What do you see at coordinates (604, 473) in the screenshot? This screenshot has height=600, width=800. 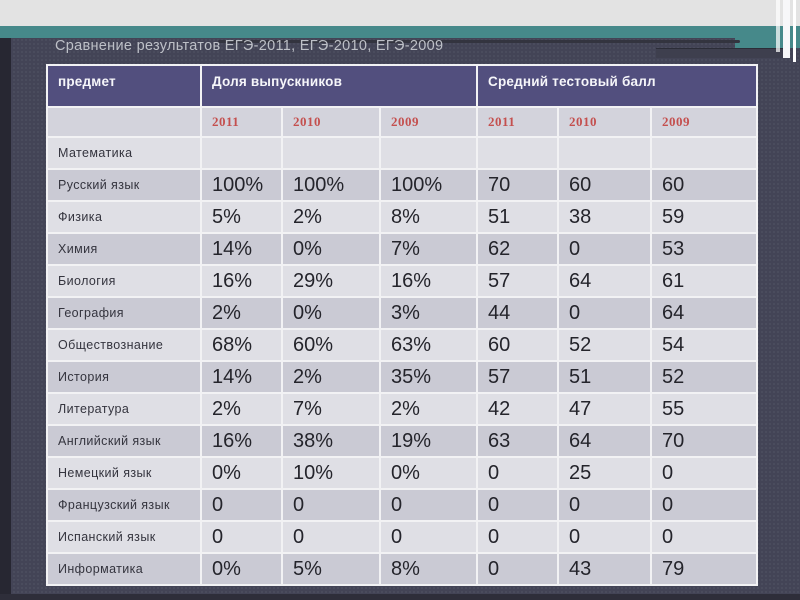 I see `value-cell: 25` at bounding box center [604, 473].